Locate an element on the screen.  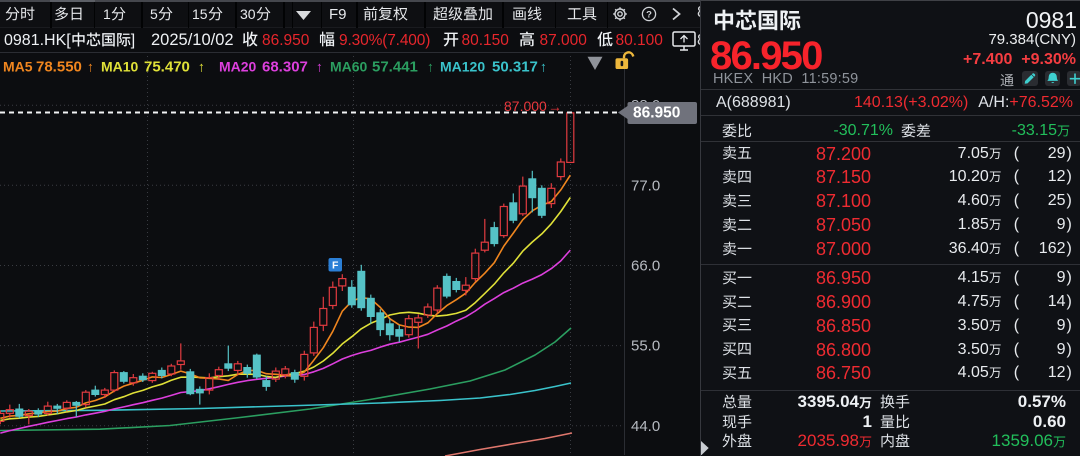
svg-text: F is located at coordinates (335, 266).